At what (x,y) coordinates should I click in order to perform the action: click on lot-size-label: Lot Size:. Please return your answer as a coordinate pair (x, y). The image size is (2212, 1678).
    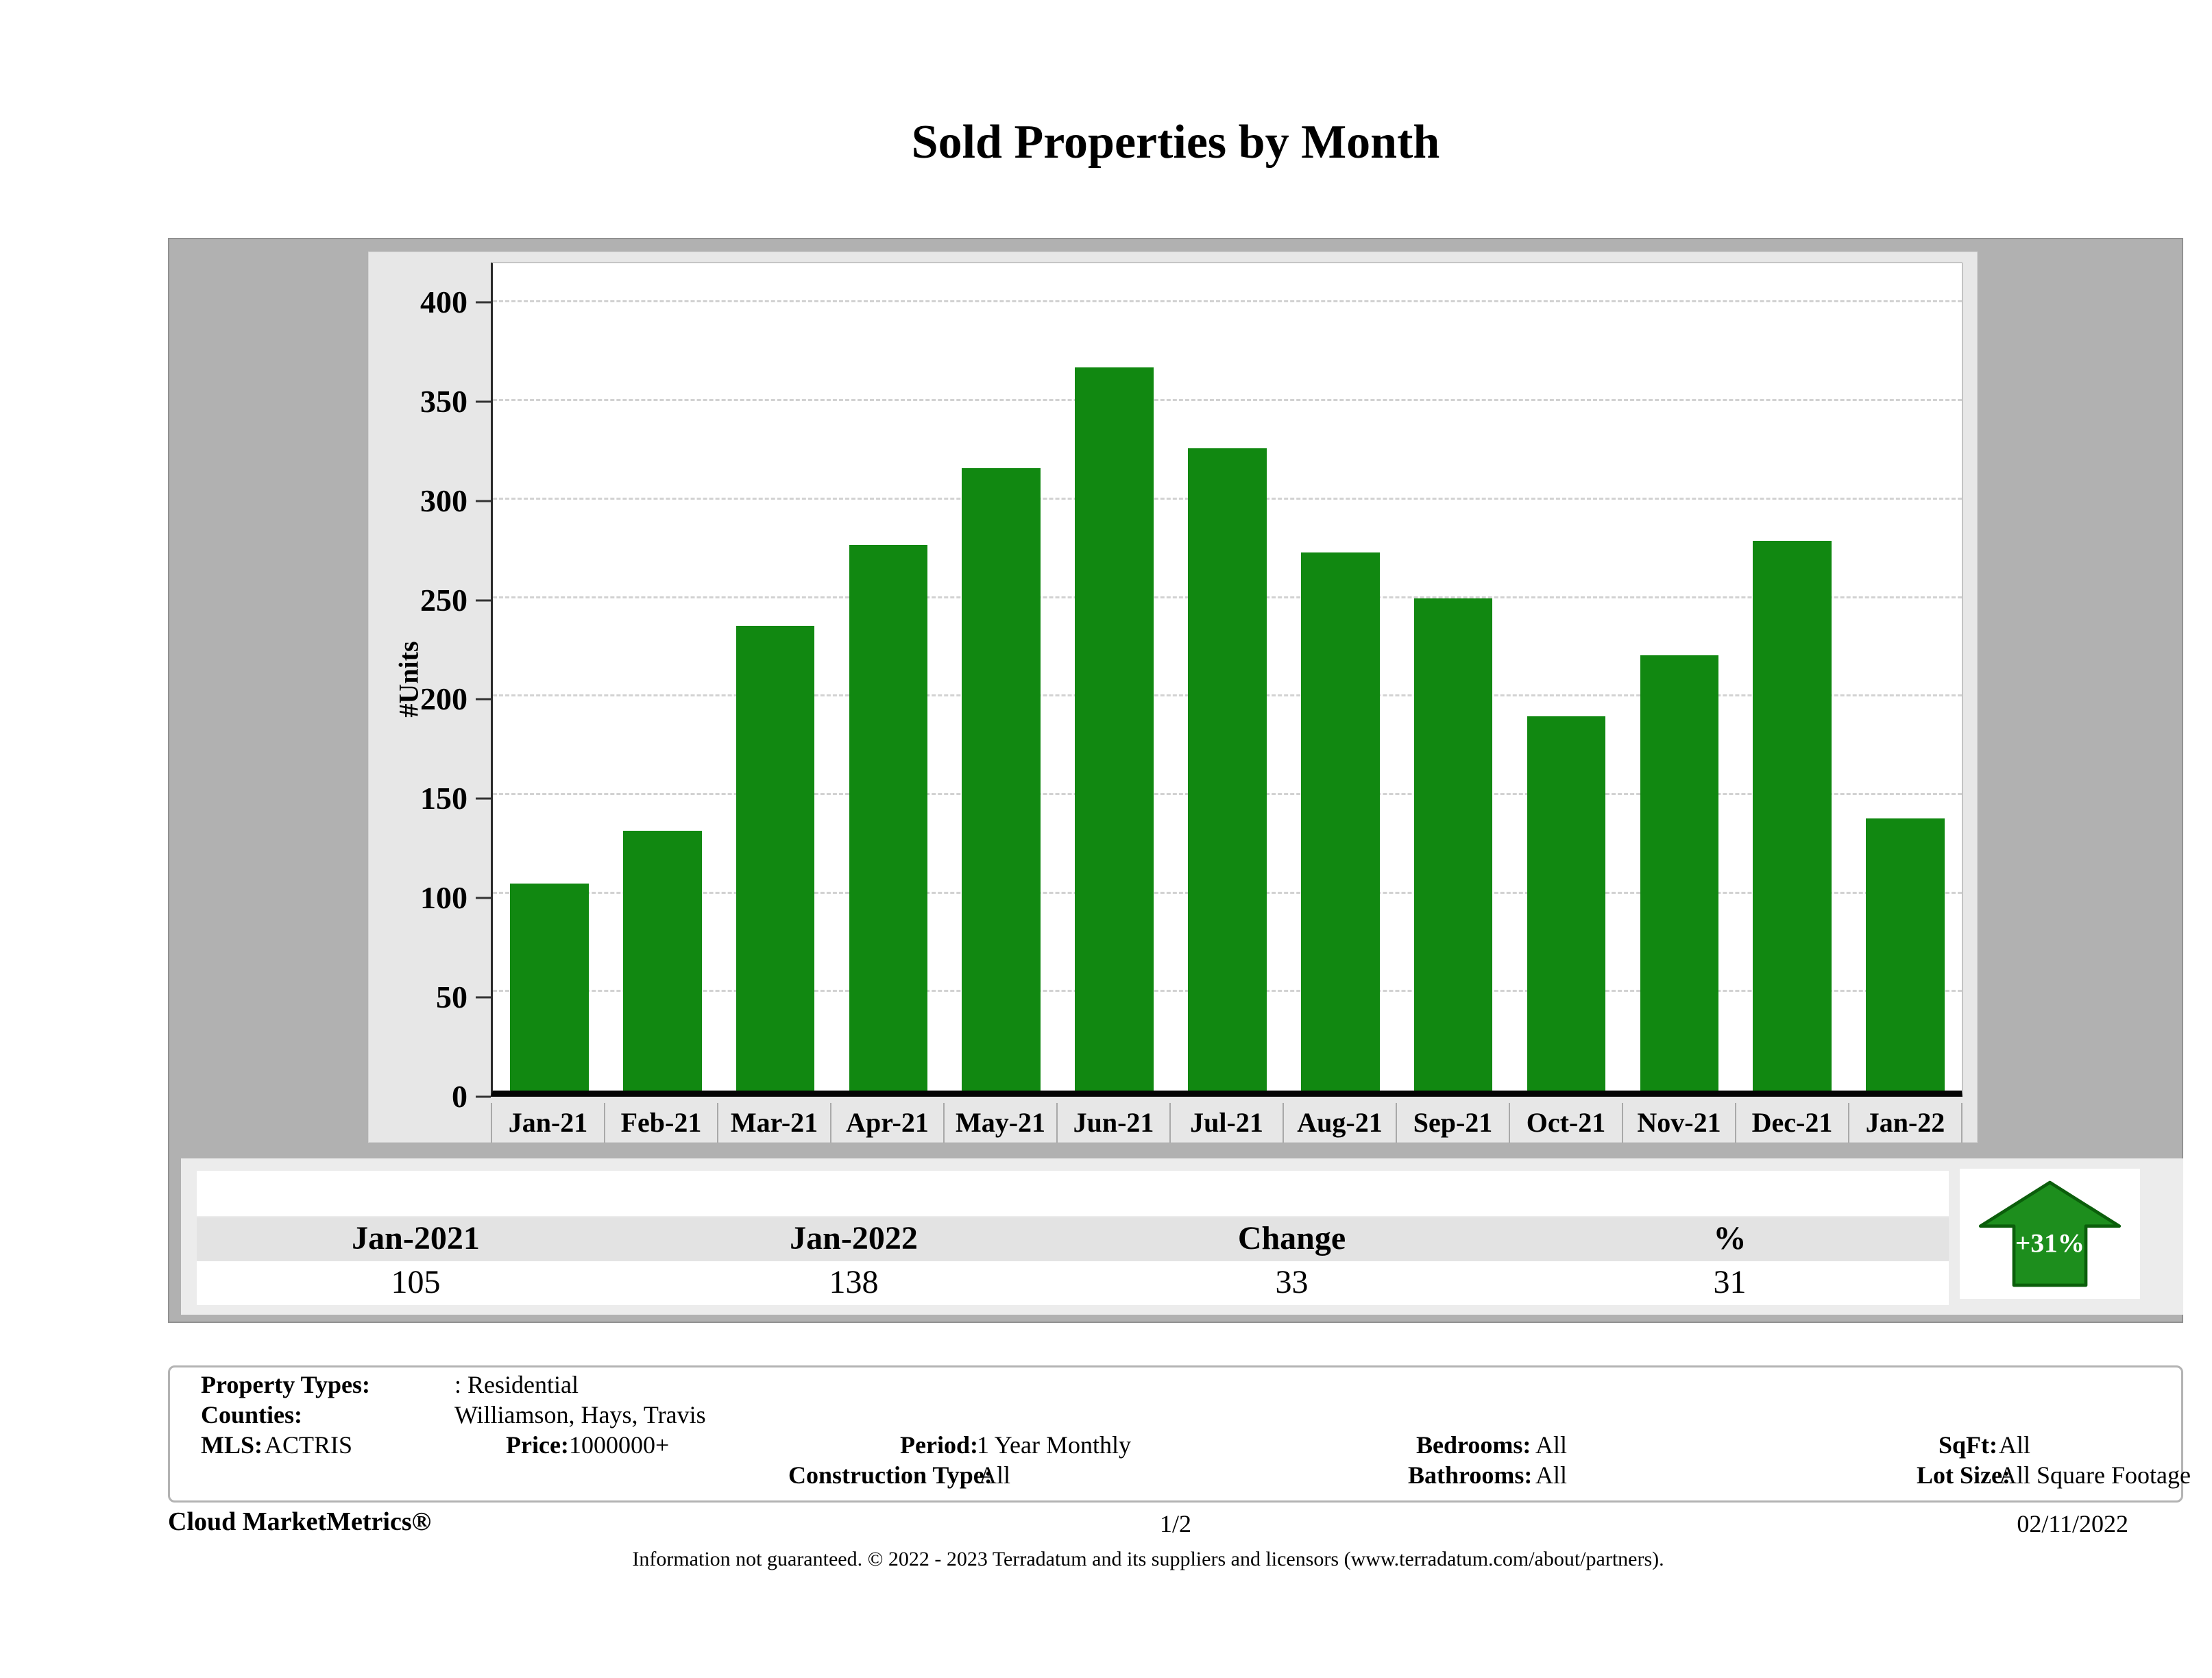
    Looking at the image, I should click on (1963, 1475).